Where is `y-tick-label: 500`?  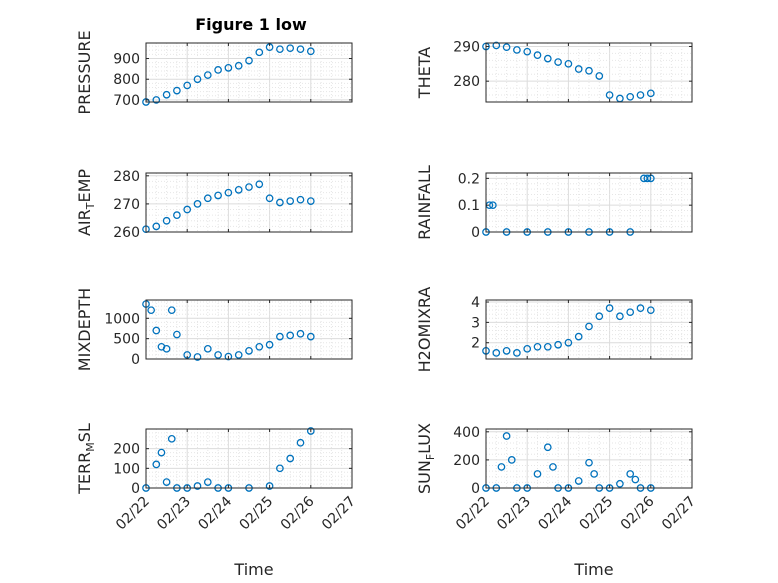
y-tick-label: 500 is located at coordinates (126, 340).